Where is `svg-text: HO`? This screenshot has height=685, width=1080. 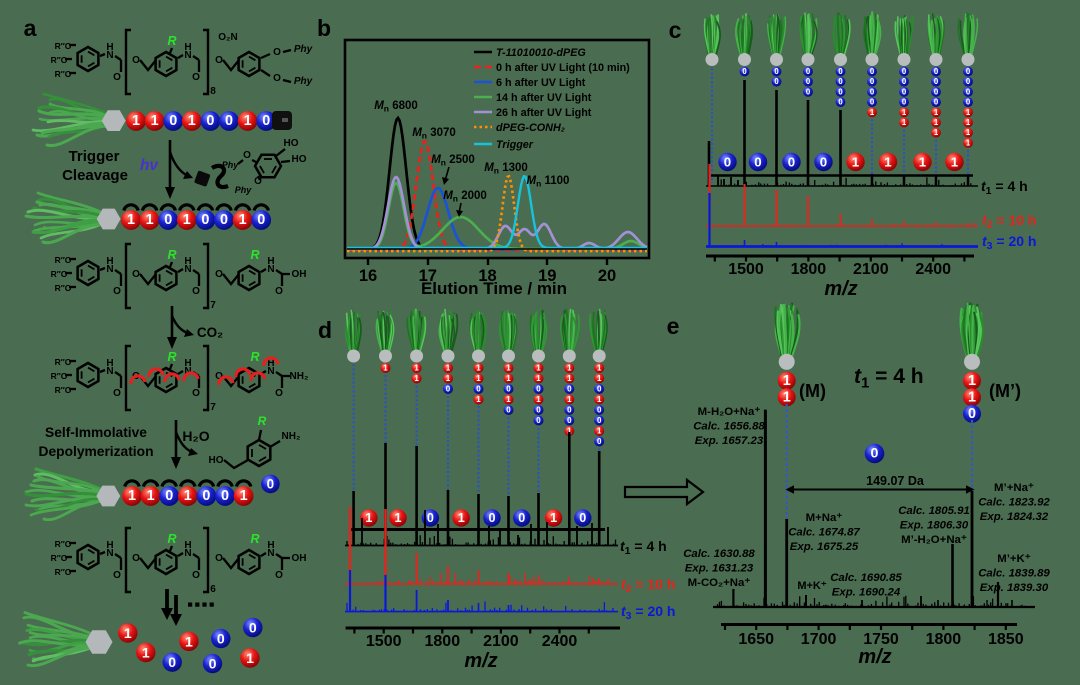
svg-text: HO is located at coordinates (291, 143).